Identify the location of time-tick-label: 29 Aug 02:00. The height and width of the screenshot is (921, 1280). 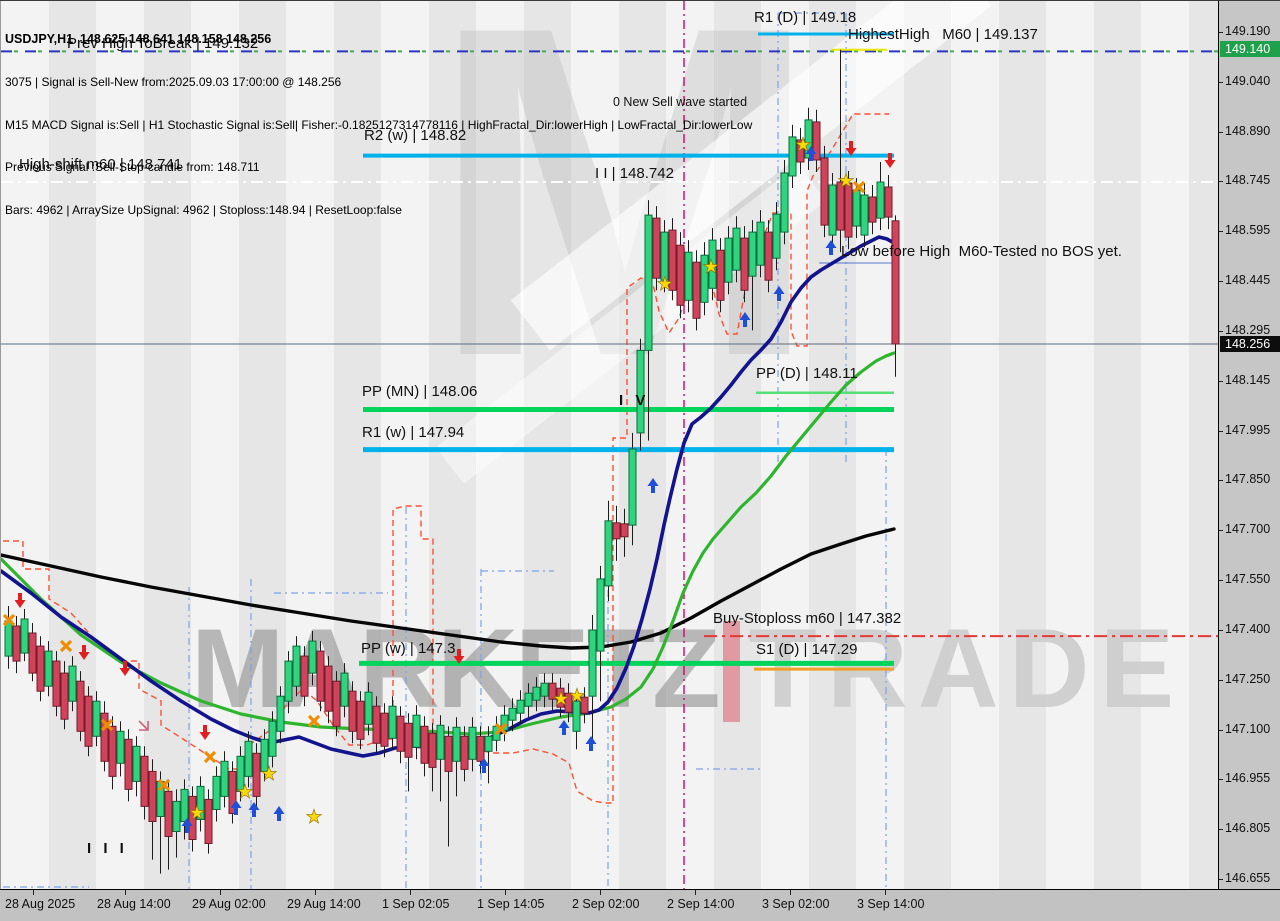
(229, 904).